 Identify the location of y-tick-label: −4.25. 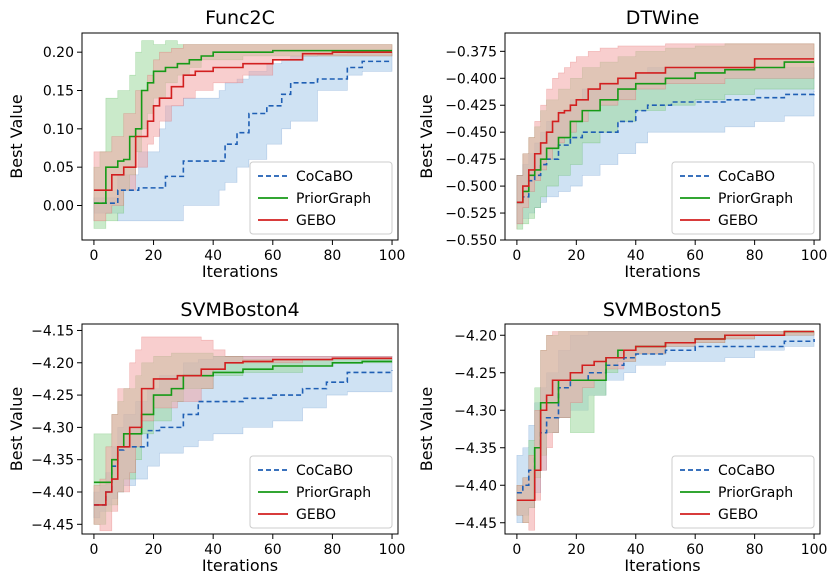
(475, 374).